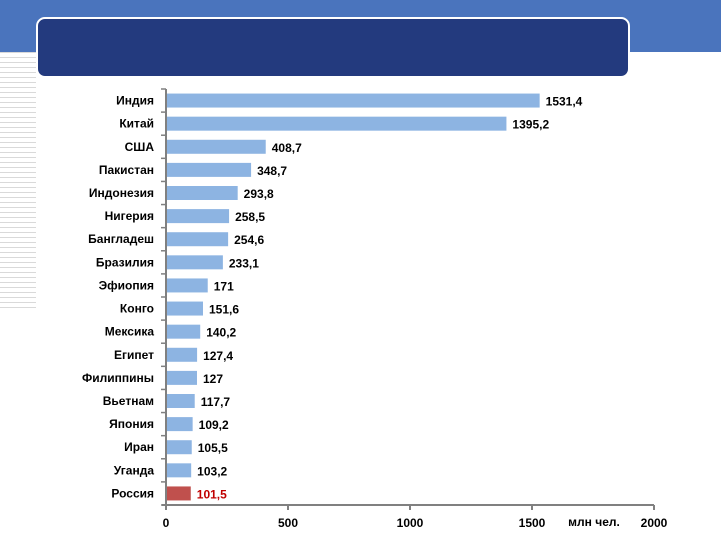  Describe the element at coordinates (131, 424) in the screenshot. I see `category-label: Япония` at that location.